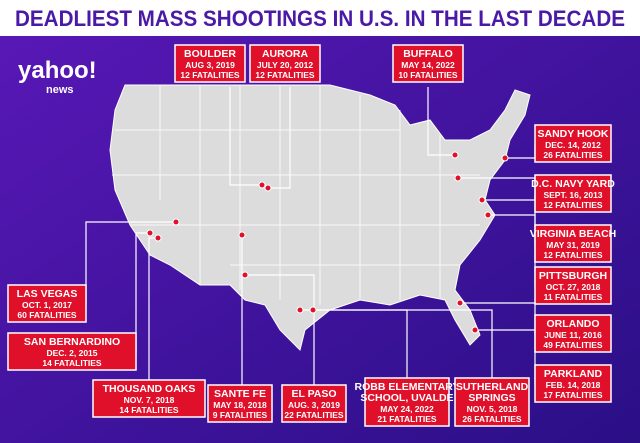  I want to click on callout-name: D.C. NAVY YARD, so click(573, 184).